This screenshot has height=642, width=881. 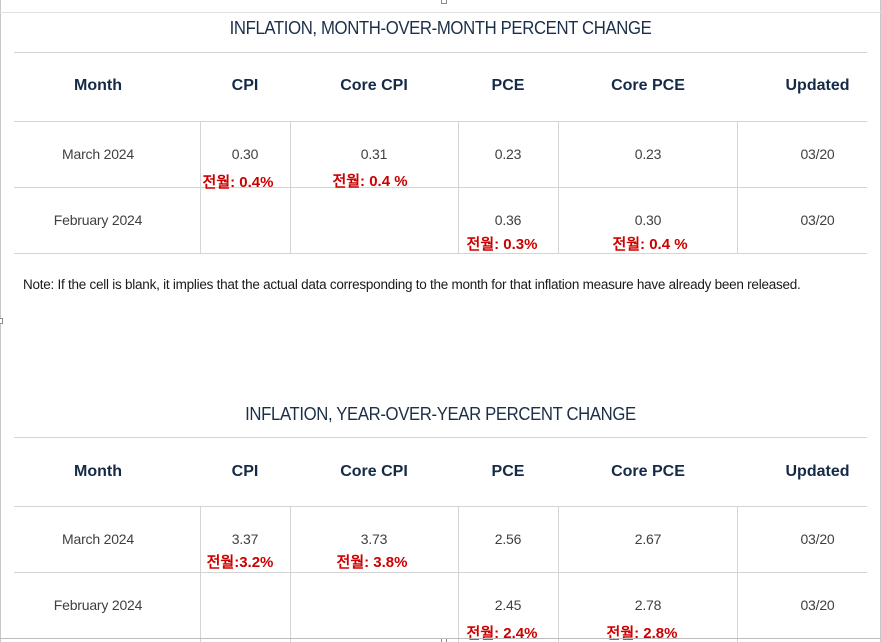 What do you see at coordinates (648, 539) in the screenshot?
I see `core-pce-cell: 2.67` at bounding box center [648, 539].